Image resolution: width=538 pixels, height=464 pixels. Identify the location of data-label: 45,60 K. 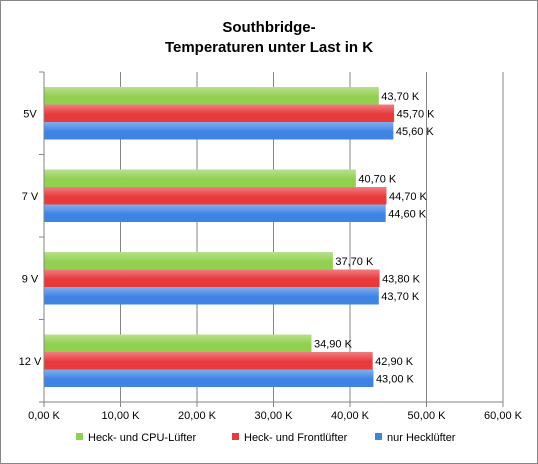
(415, 132).